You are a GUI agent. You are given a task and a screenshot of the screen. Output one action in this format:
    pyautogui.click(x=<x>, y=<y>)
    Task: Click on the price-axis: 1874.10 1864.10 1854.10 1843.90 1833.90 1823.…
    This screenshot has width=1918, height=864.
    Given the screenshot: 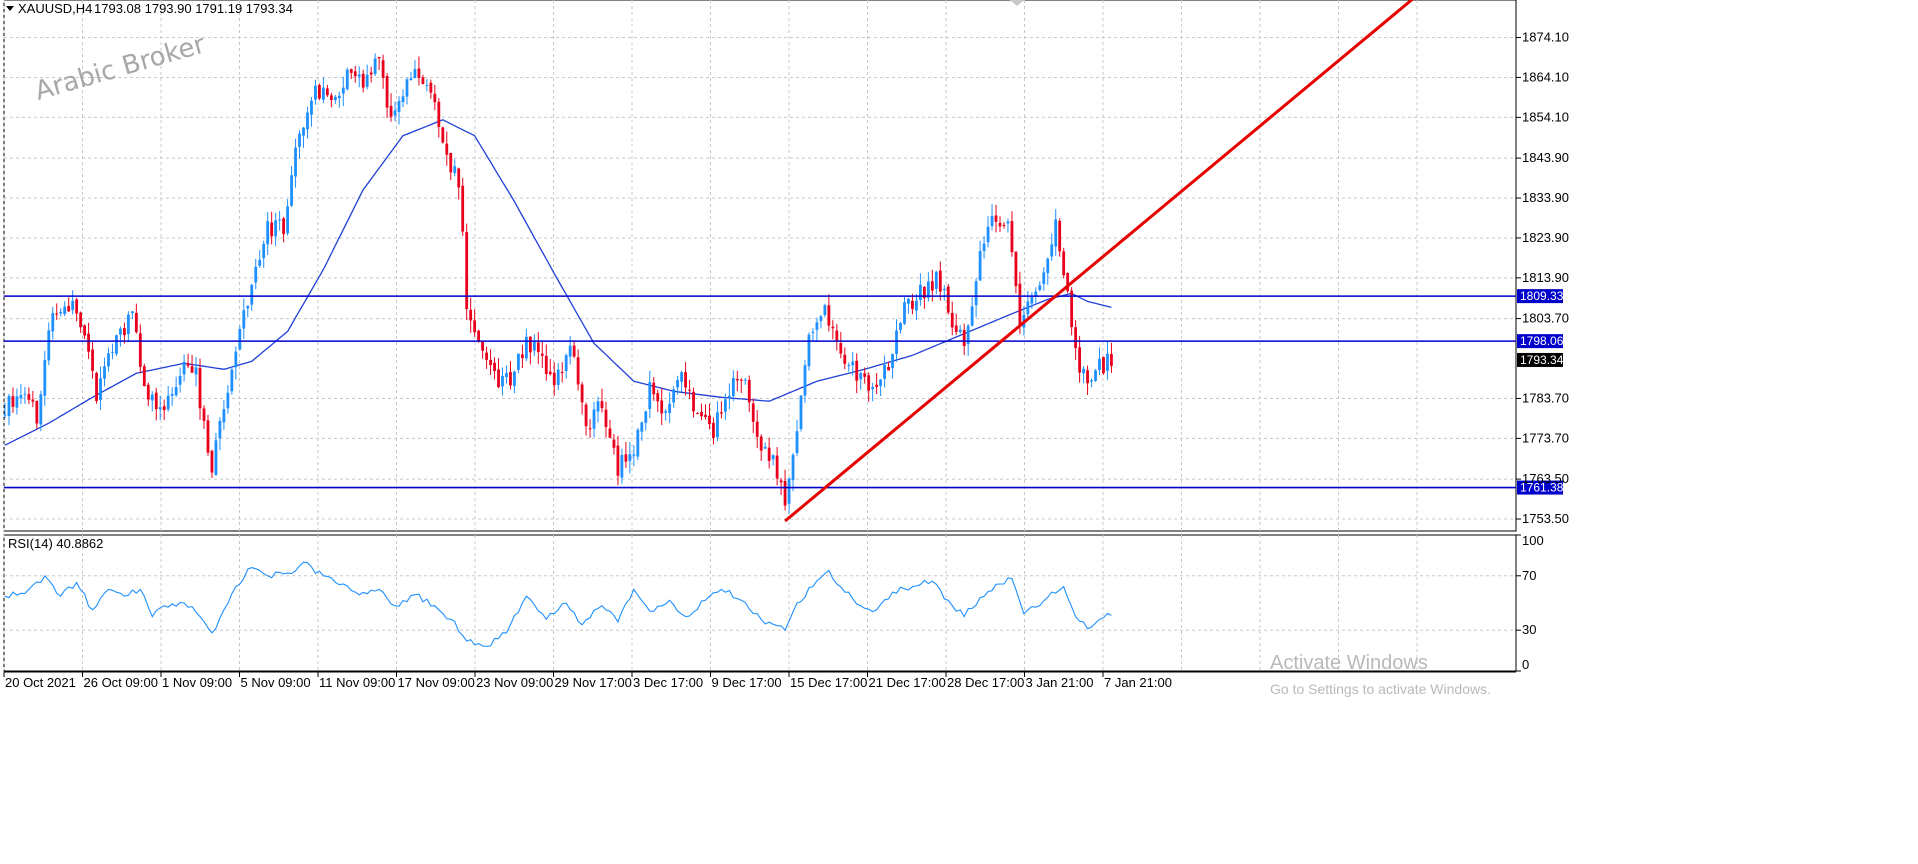 What is the action you would take?
    pyautogui.click(x=1542, y=278)
    